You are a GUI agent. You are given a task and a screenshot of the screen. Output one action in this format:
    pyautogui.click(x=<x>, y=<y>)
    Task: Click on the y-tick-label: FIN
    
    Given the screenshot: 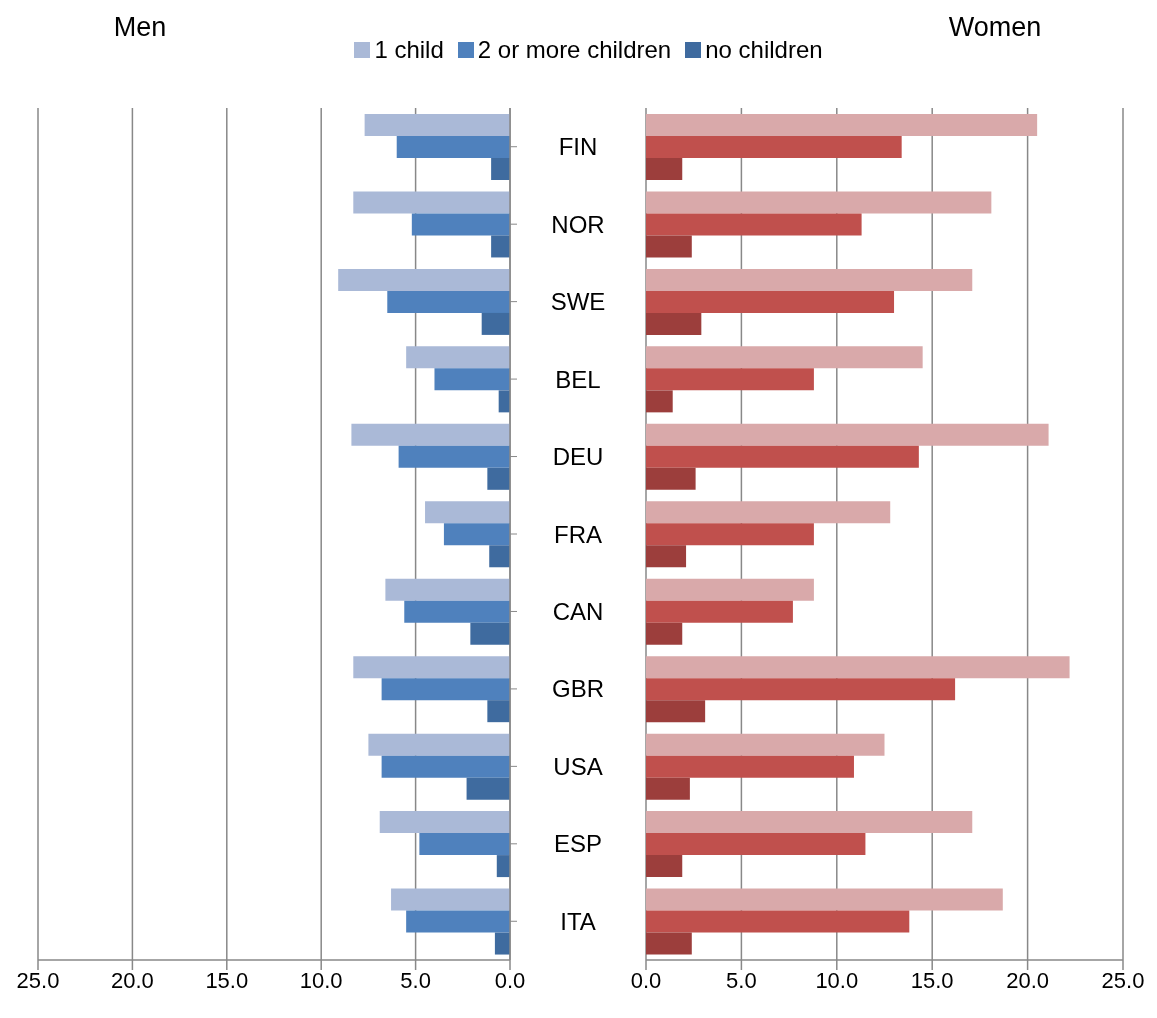 What is the action you would take?
    pyautogui.click(x=578, y=147)
    